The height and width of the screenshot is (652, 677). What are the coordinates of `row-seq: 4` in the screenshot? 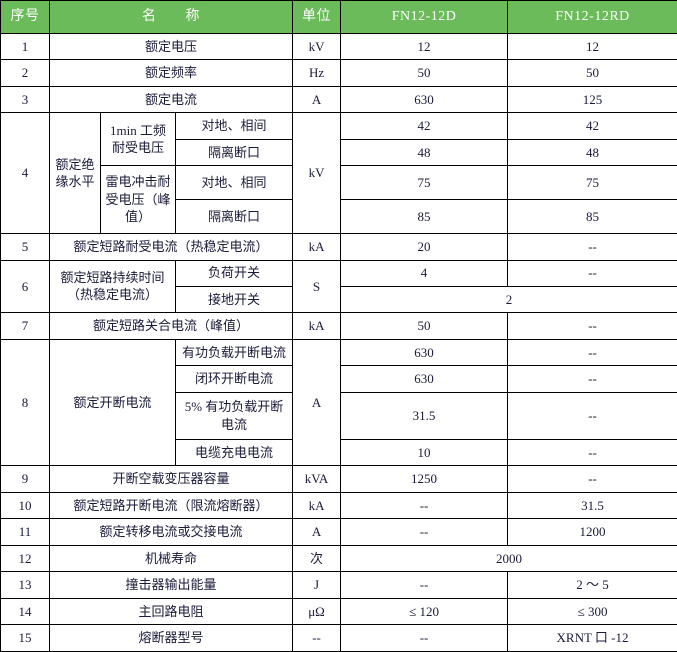 It's located at (25, 173).